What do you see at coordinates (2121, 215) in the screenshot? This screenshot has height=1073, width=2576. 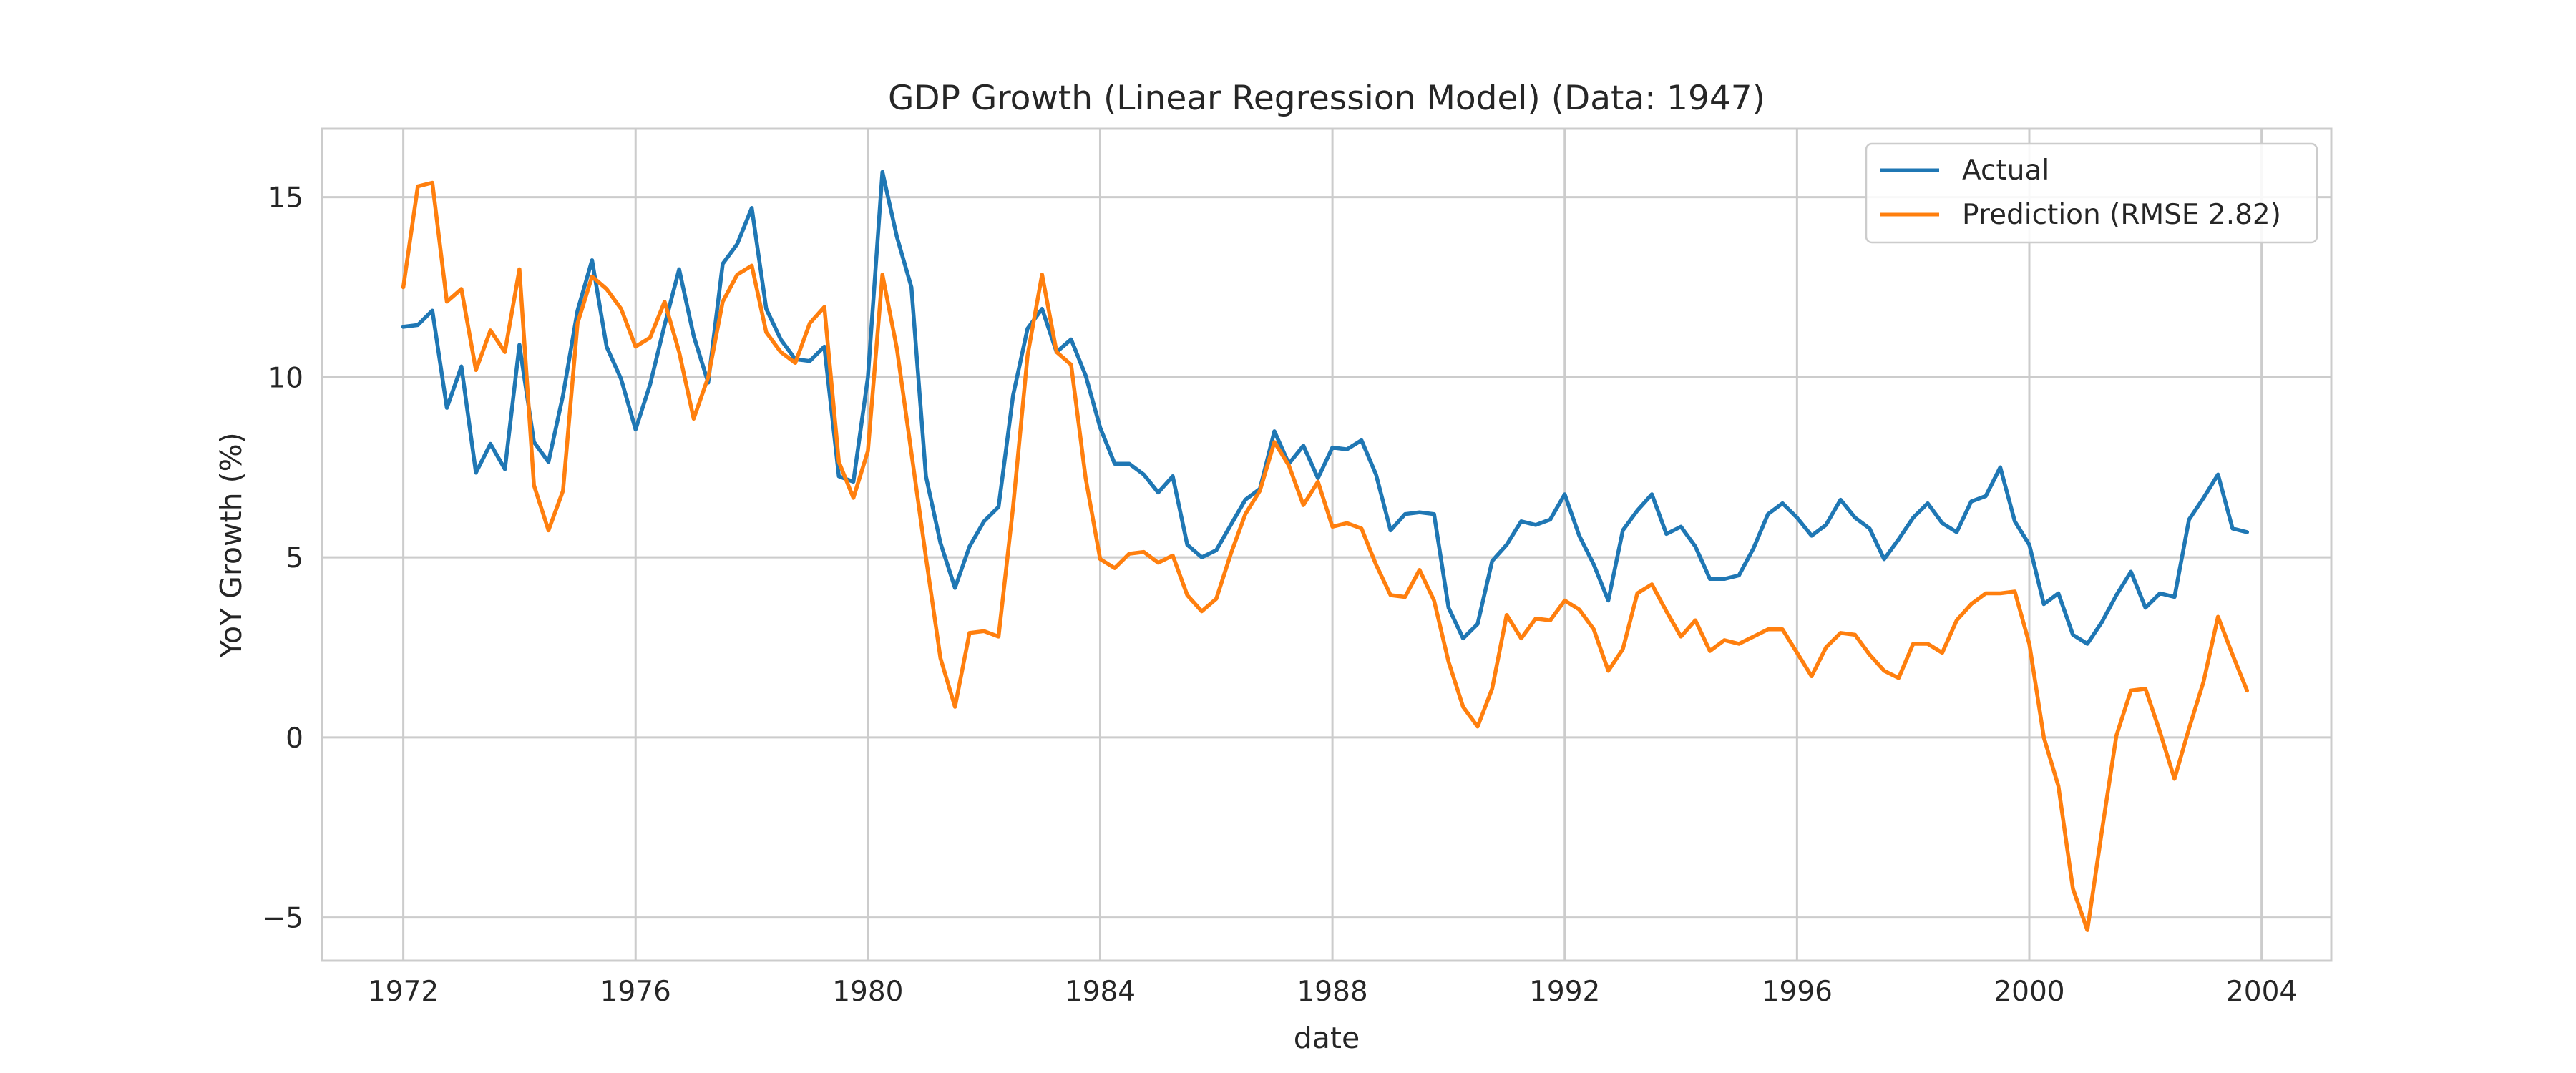 I see `legend-label-prediction: Prediction (RMSE 2.82)` at bounding box center [2121, 215].